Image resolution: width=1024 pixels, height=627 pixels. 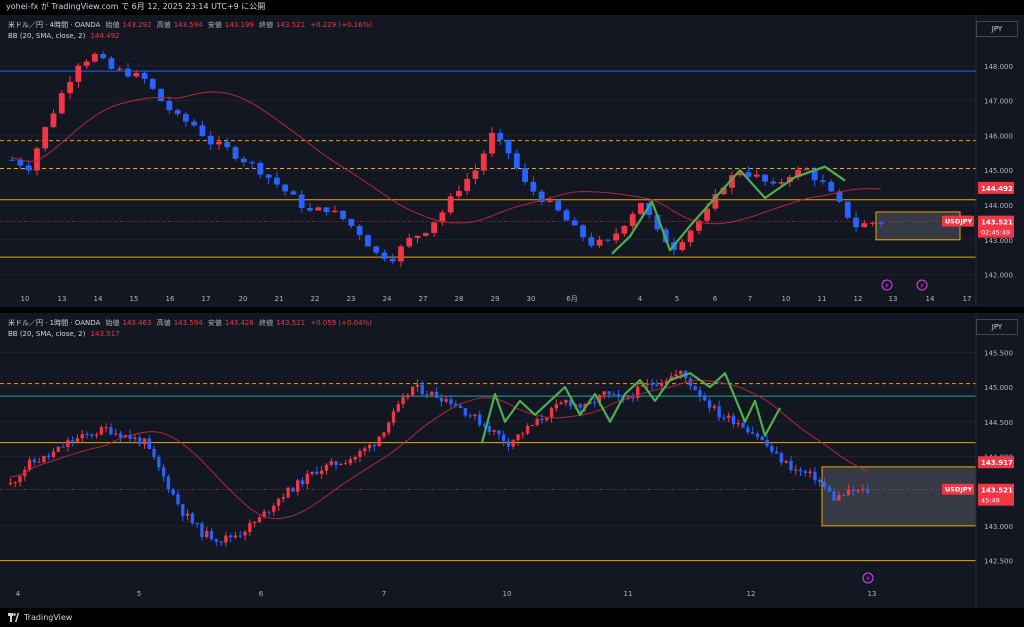 What do you see at coordinates (54, 323) in the screenshot?
I see `symbol-label: 米ドル／円 · 1時間 · OANDA` at bounding box center [54, 323].